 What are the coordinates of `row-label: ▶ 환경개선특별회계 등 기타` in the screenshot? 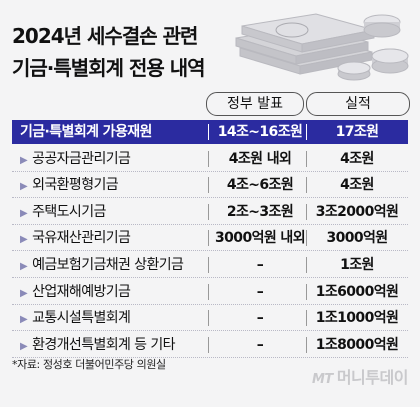 It's located at (97, 345).